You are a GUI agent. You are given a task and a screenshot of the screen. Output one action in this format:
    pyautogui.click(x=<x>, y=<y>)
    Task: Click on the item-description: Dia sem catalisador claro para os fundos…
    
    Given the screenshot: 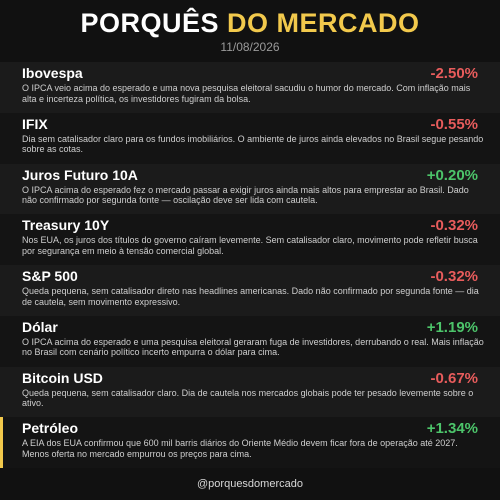 What is the action you would take?
    pyautogui.click(x=253, y=144)
    